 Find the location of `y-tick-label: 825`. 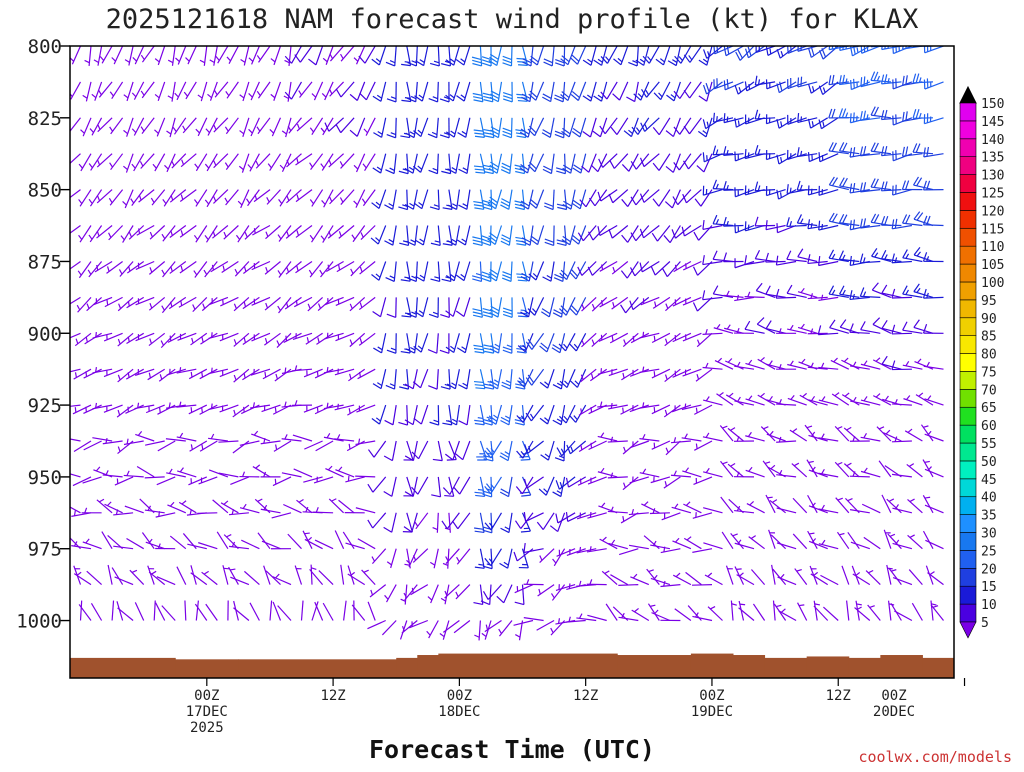

y-tick-label: 825 is located at coordinates (45, 119).